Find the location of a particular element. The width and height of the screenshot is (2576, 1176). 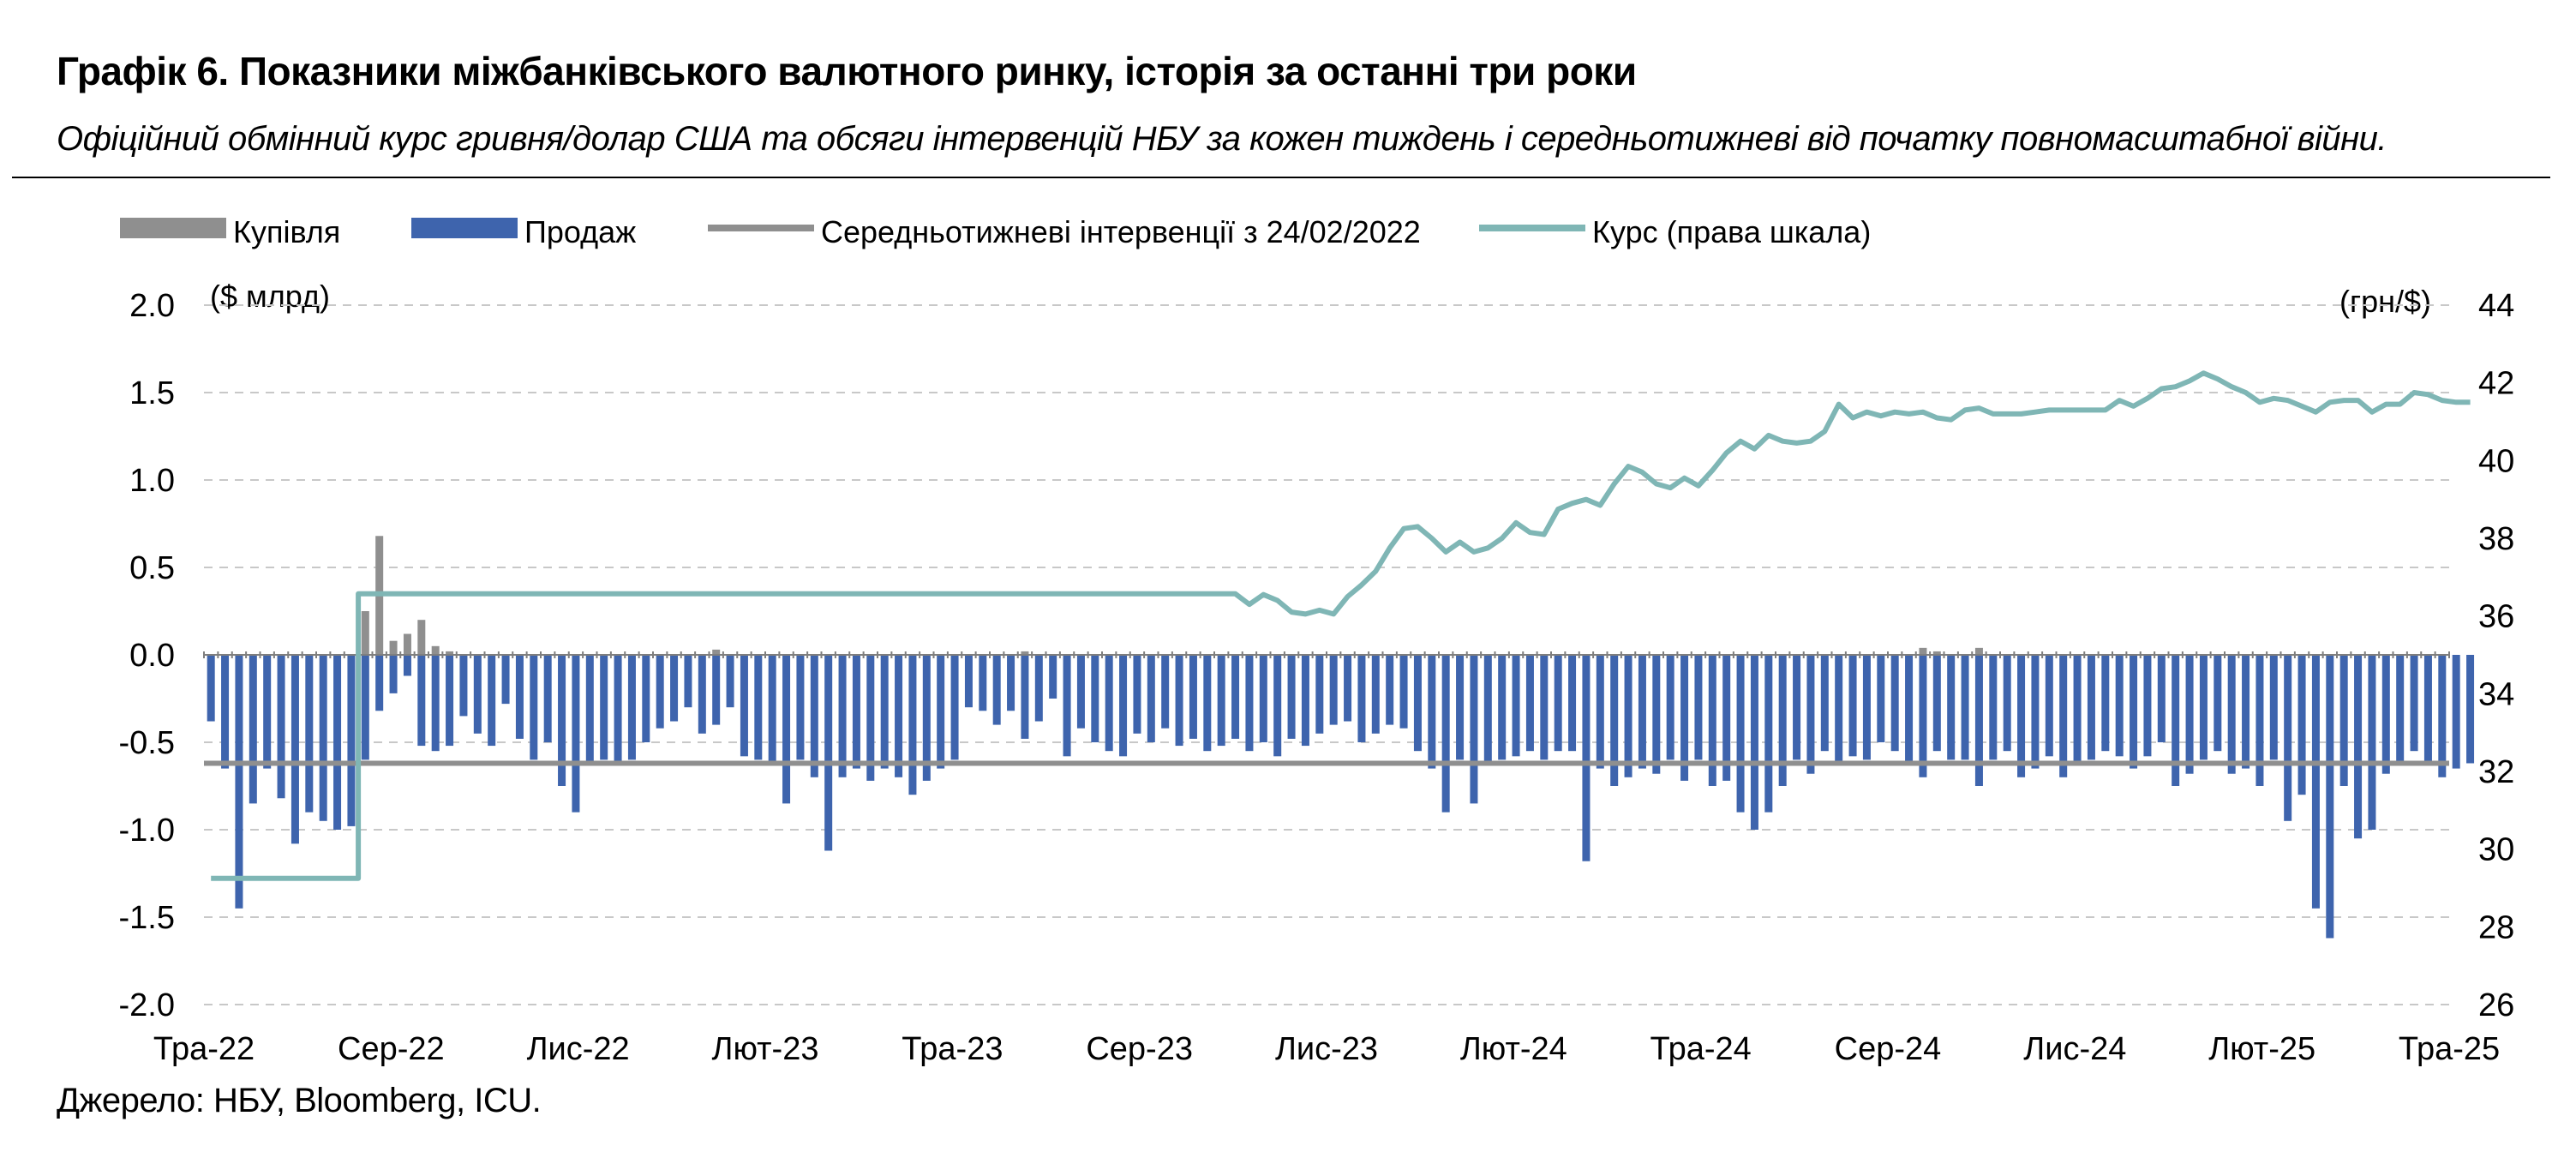

left-tick-label: 2.0 is located at coordinates (152, 306).